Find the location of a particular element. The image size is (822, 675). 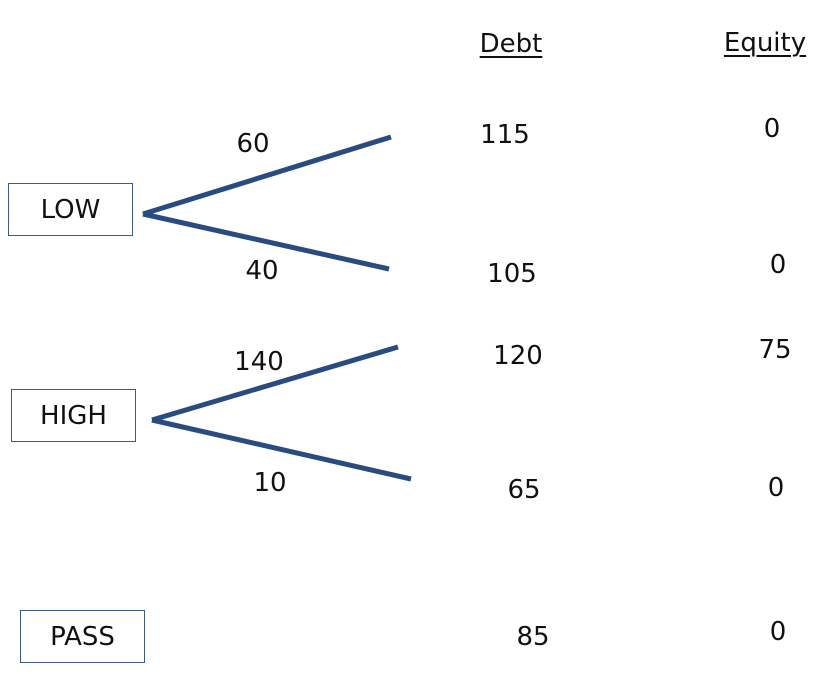

debt-value-low-upper: 115 is located at coordinates (505, 135).